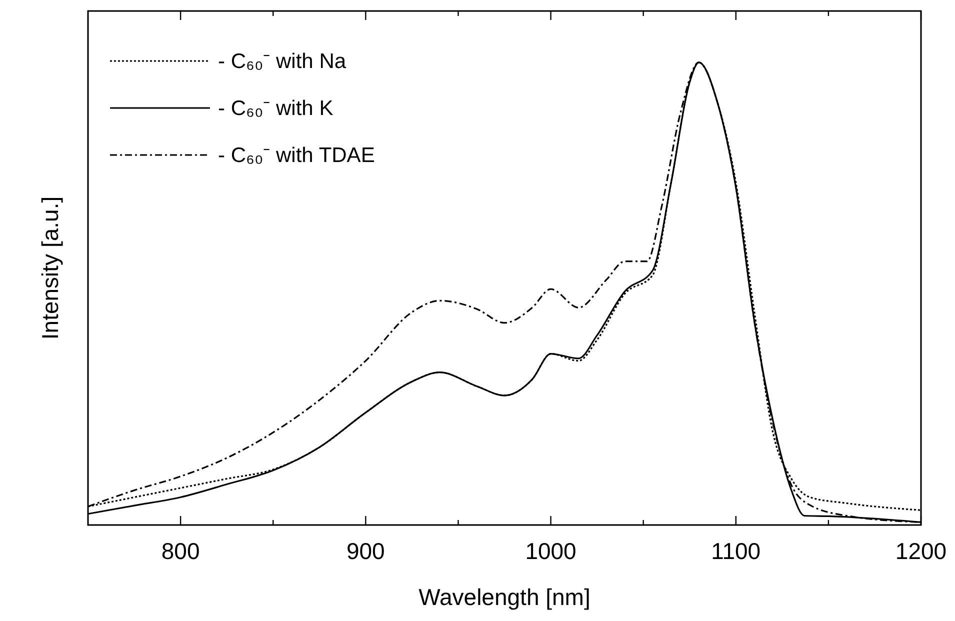 This screenshot has height=621, width=955. What do you see at coordinates (296, 155) in the screenshot?
I see `legend-label: - C₆₀⁻ with TDAE` at bounding box center [296, 155].